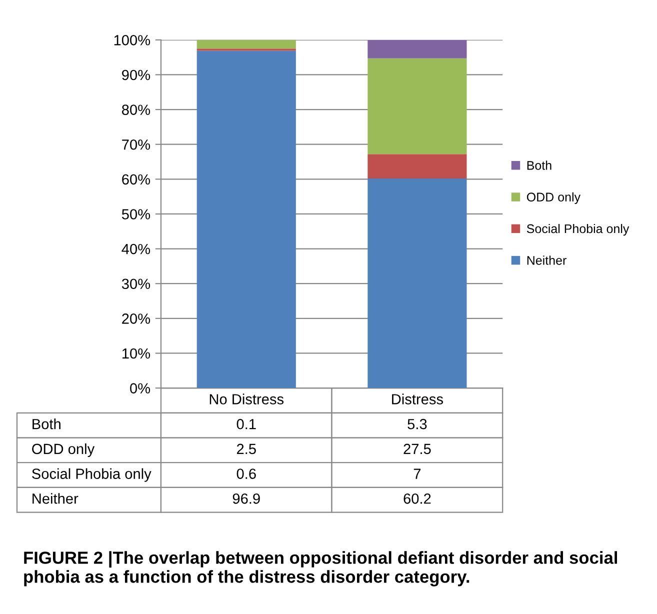 The height and width of the screenshot is (614, 657). I want to click on y-tick-label: 20%, so click(136, 319).